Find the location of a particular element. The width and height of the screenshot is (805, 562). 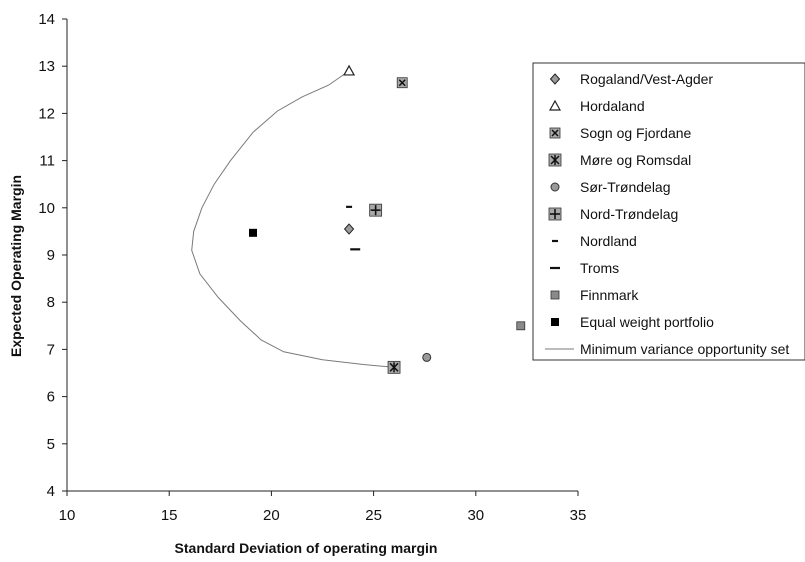

legend-label: Finnmark is located at coordinates (609, 295).